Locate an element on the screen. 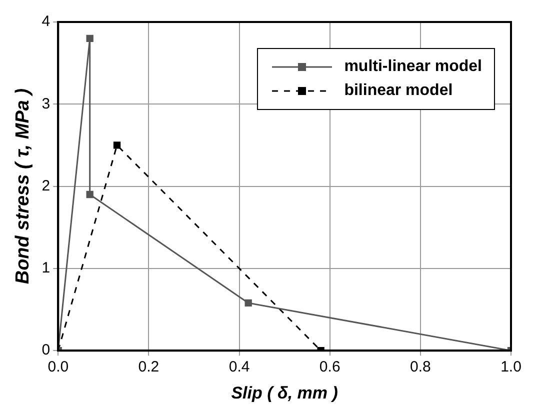  y-tick-label: 0 is located at coordinates (46, 350).